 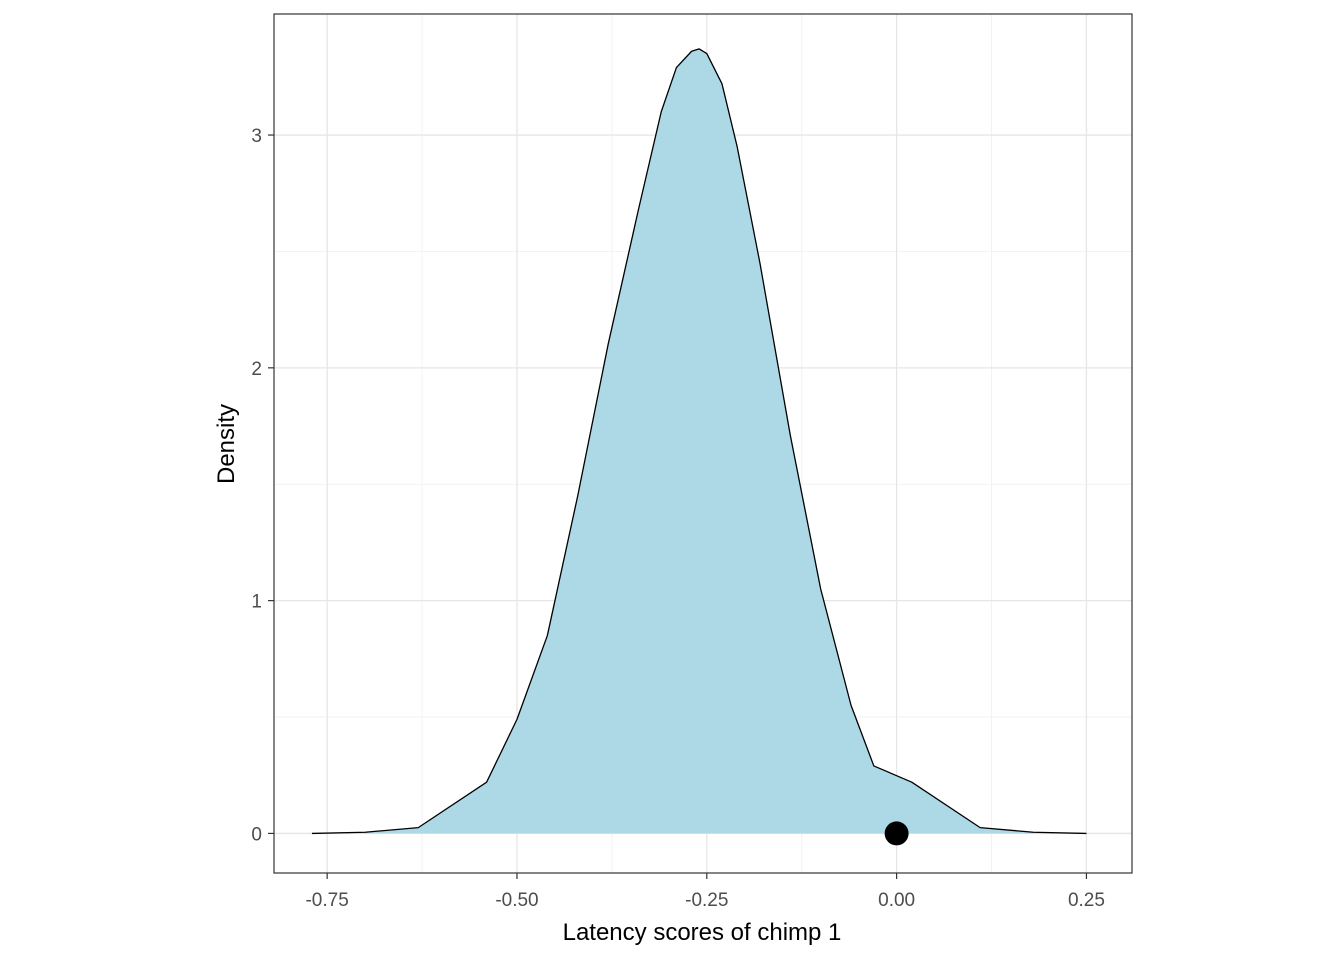 I want to click on y-axis: 0 1 2 3, so click(x=262, y=485).